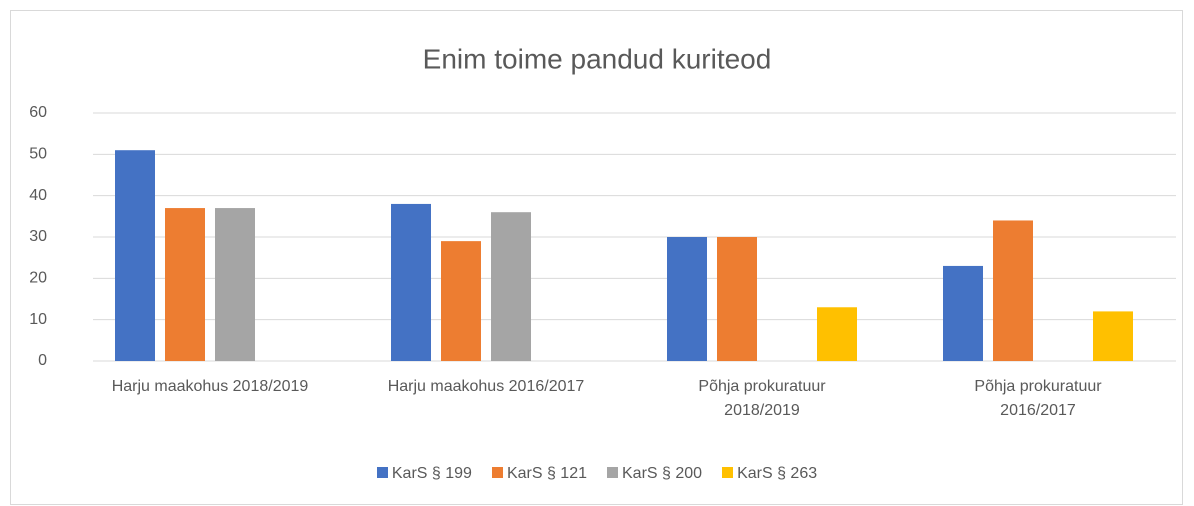 The height and width of the screenshot is (506, 1194). Describe the element at coordinates (546, 473) in the screenshot. I see `legend-label: KarS § 121` at that location.